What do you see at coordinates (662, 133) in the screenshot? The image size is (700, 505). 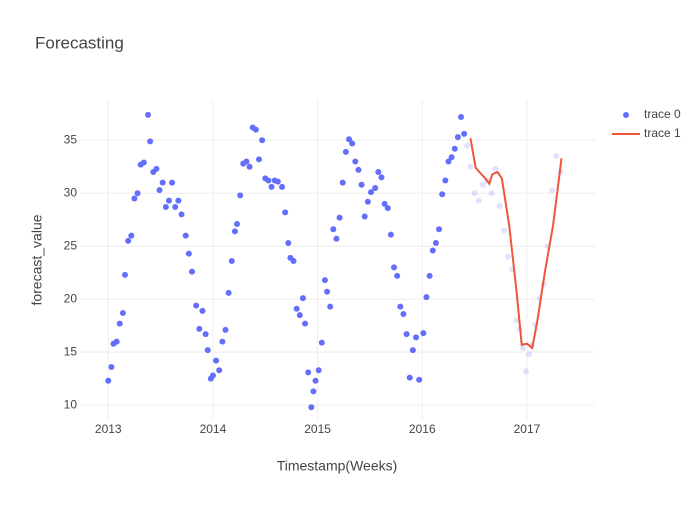 I see `legend-label: trace 1` at bounding box center [662, 133].